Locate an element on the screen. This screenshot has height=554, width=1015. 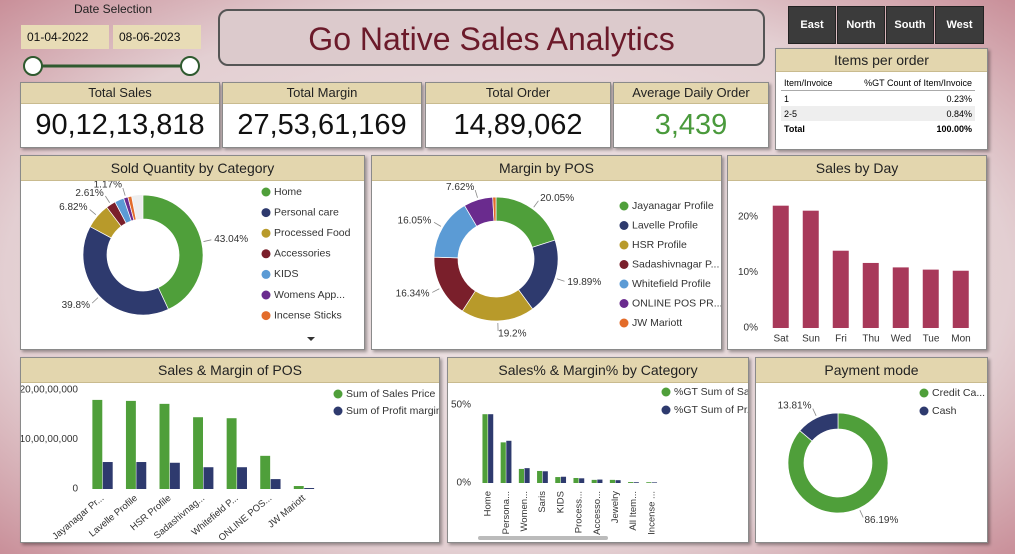
date-slider is located at coordinates (115, 67).